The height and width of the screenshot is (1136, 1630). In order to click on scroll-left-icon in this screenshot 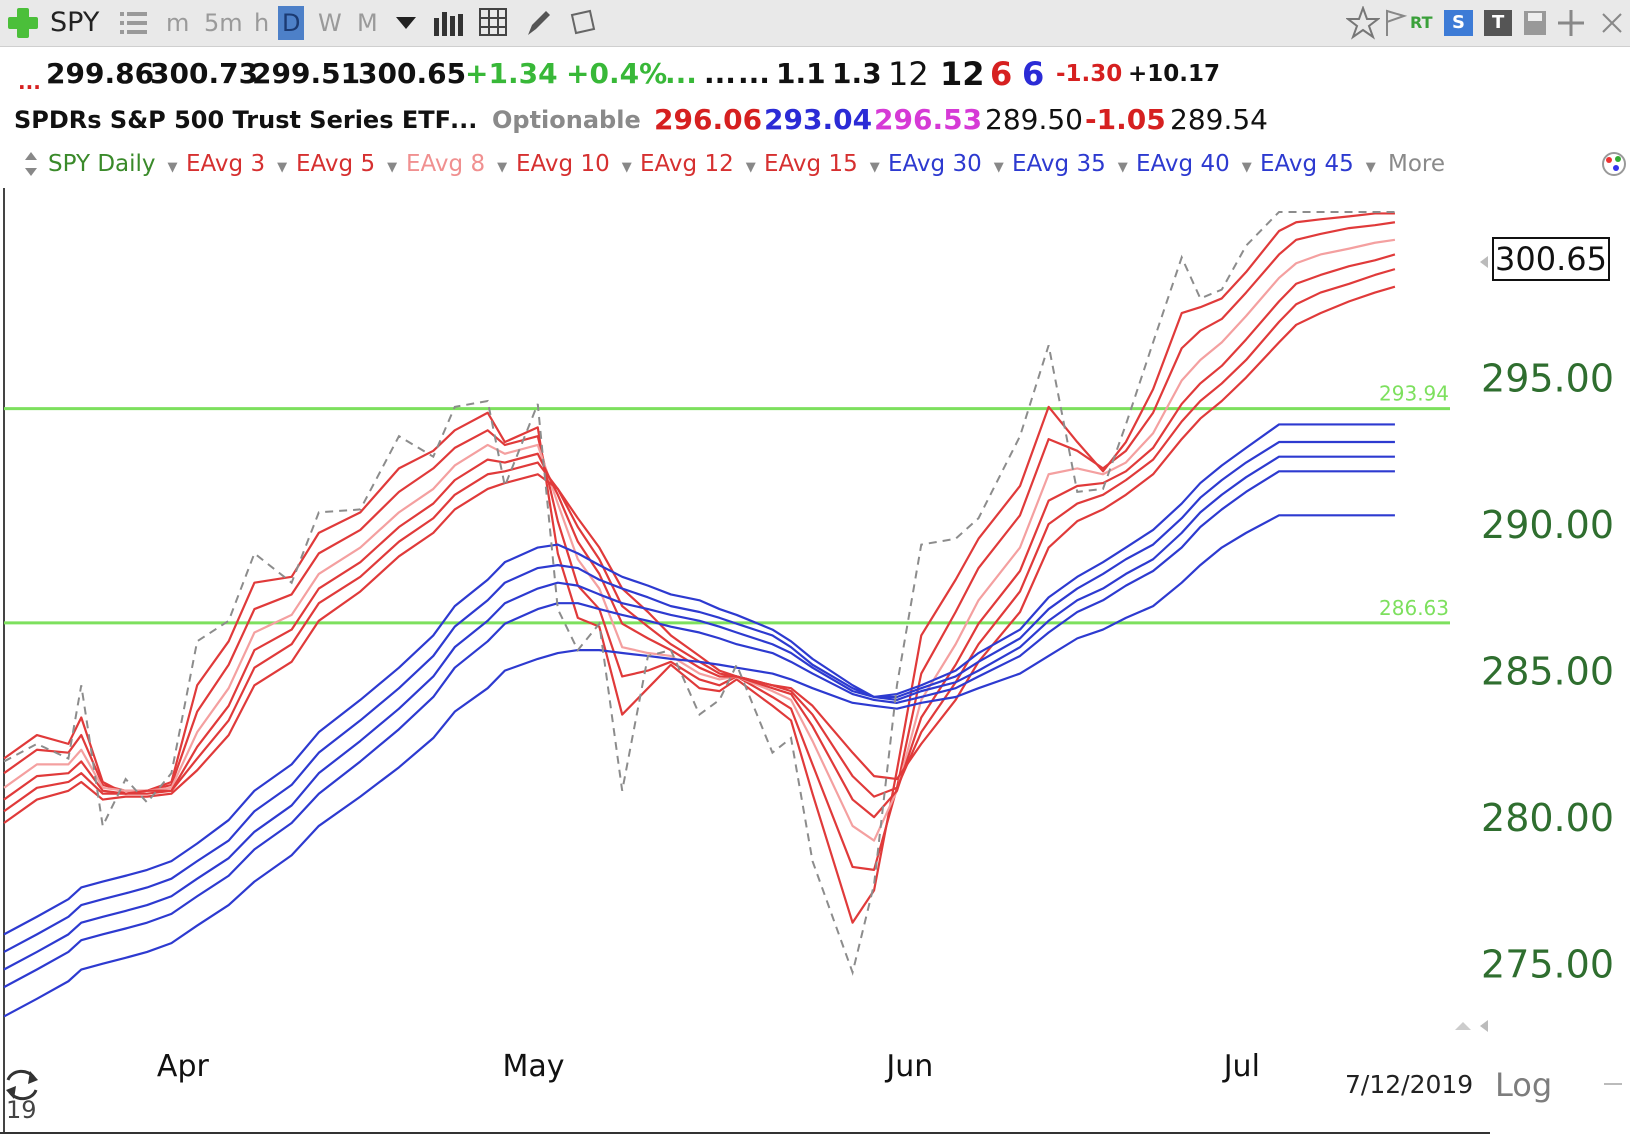, I will do `click(1484, 1026)`.